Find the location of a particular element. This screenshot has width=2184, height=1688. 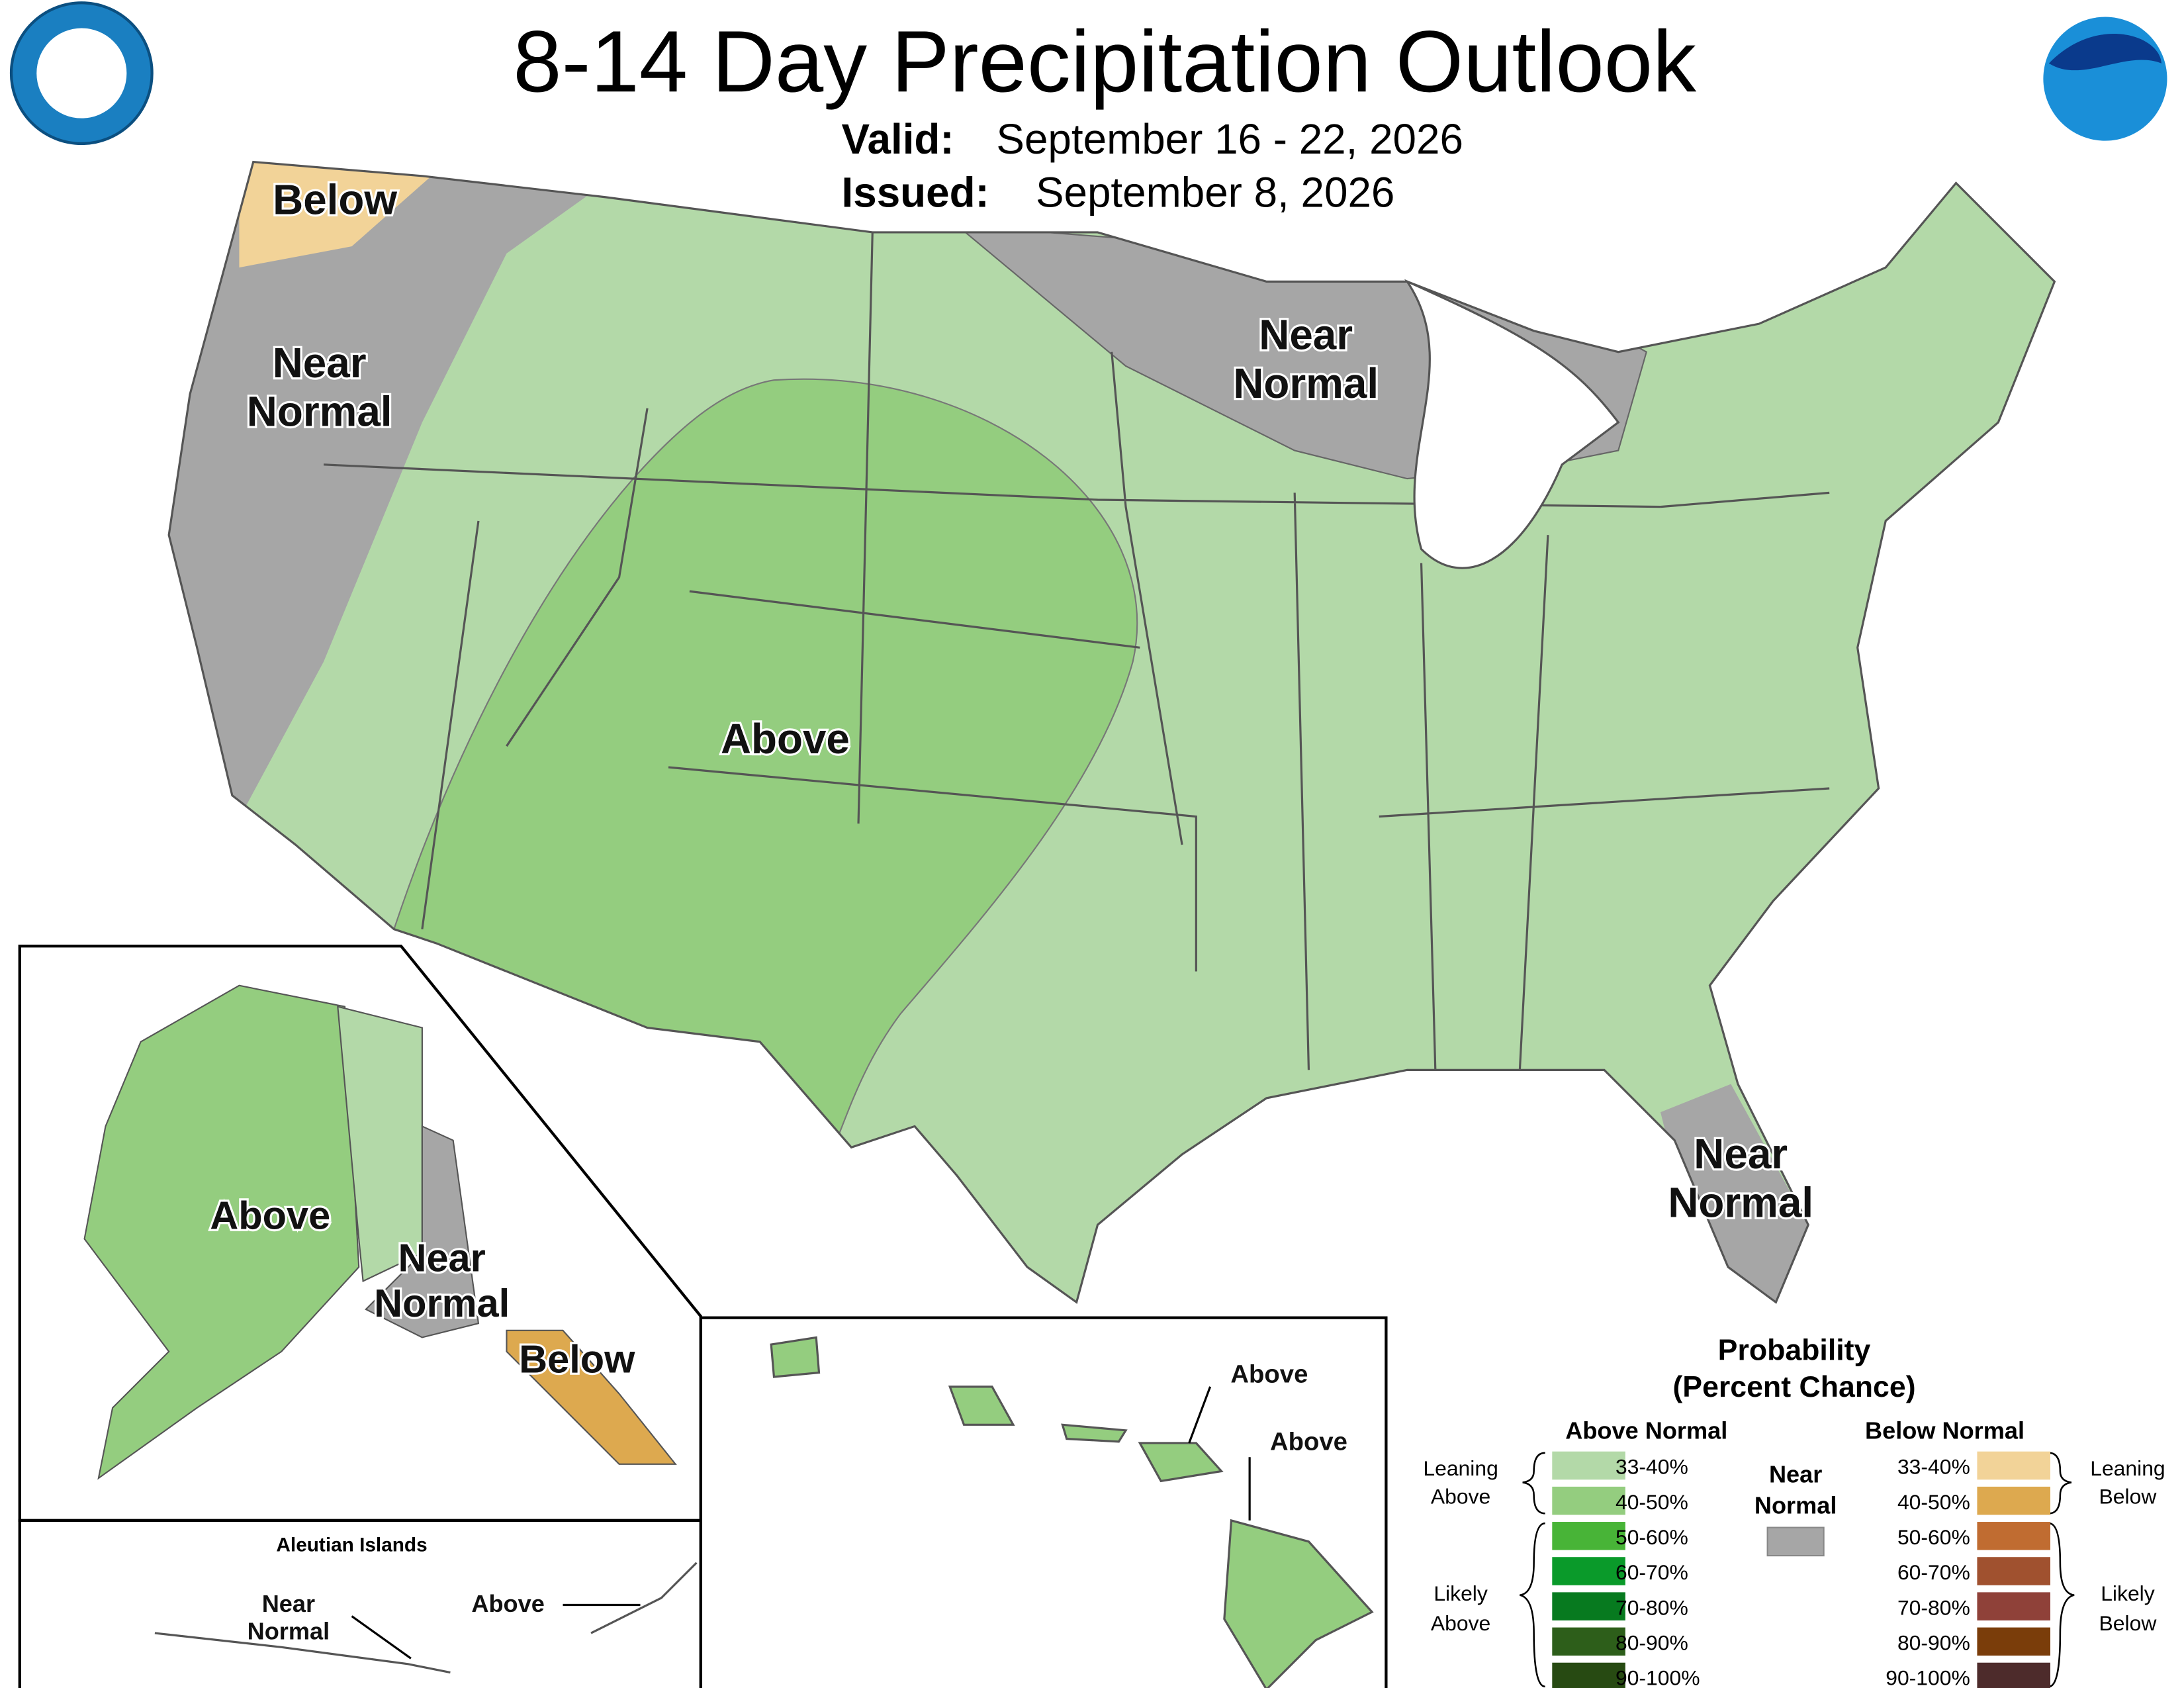

alaska-label: Below is located at coordinates (577, 1359).